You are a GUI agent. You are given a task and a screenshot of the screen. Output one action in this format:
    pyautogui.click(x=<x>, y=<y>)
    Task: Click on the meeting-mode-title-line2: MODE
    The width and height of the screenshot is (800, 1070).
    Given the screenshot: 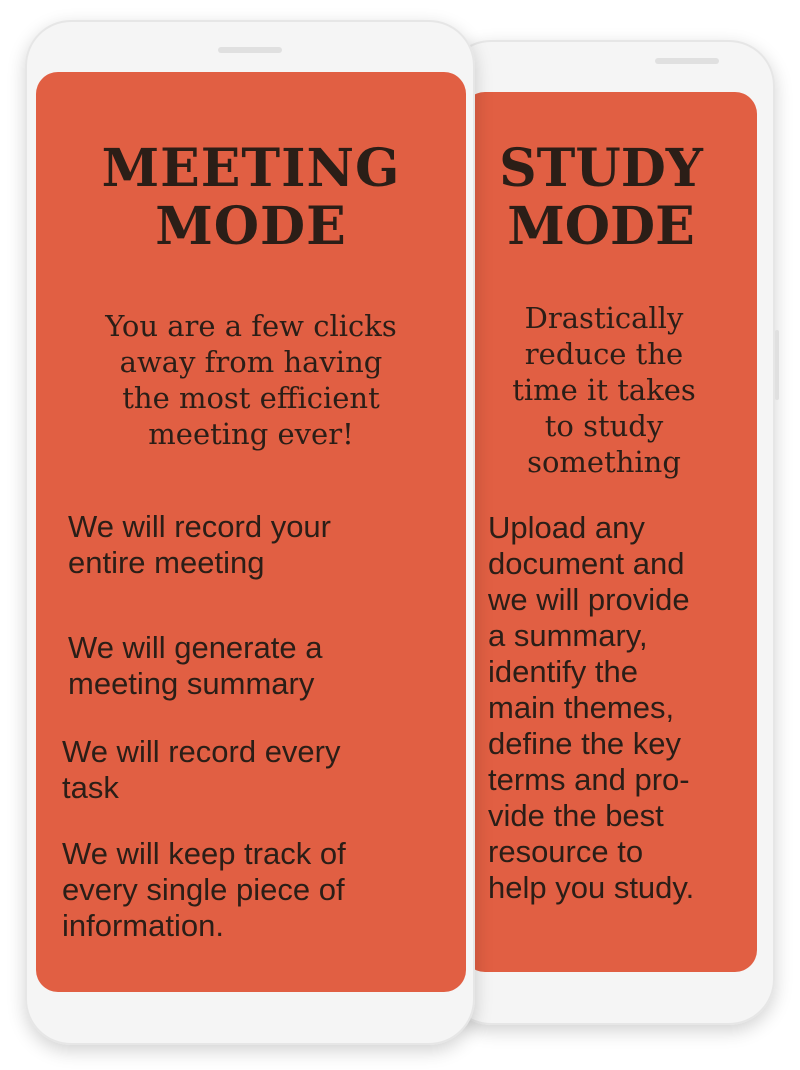 What is the action you would take?
    pyautogui.click(x=251, y=226)
    